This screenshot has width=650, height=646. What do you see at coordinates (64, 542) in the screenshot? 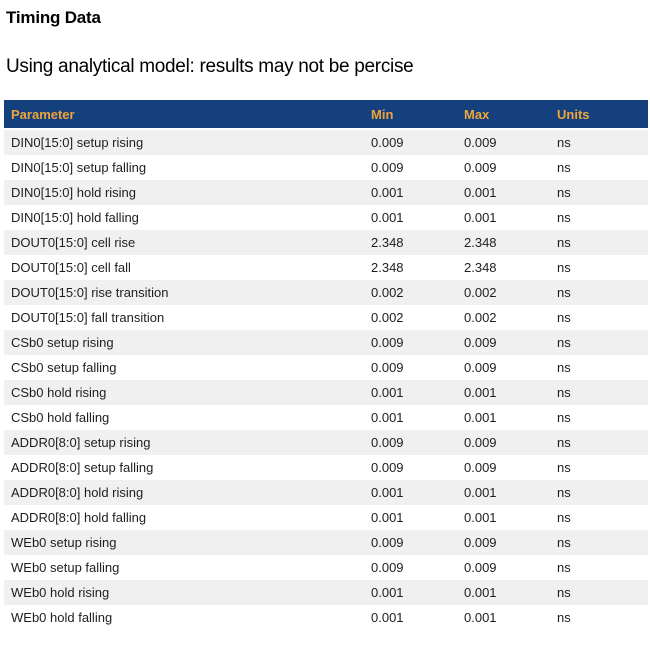
I see `cell-parameter: WEb0 setup rising` at bounding box center [64, 542].